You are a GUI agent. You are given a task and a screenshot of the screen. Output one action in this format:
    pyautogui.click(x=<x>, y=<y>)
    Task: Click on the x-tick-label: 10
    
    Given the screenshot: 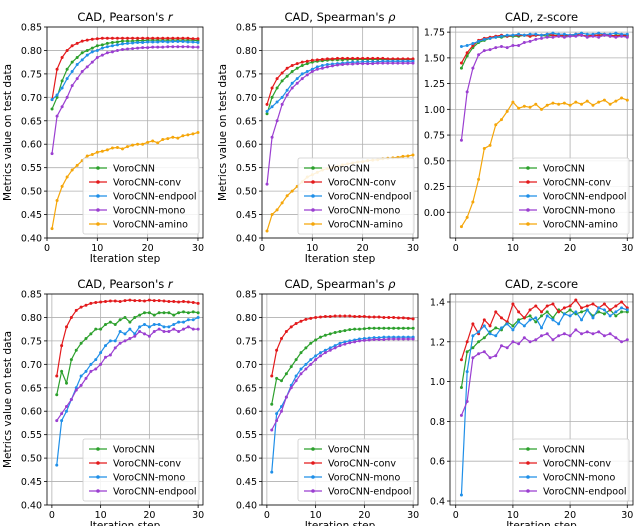 What is the action you would take?
    pyautogui.click(x=97, y=248)
    